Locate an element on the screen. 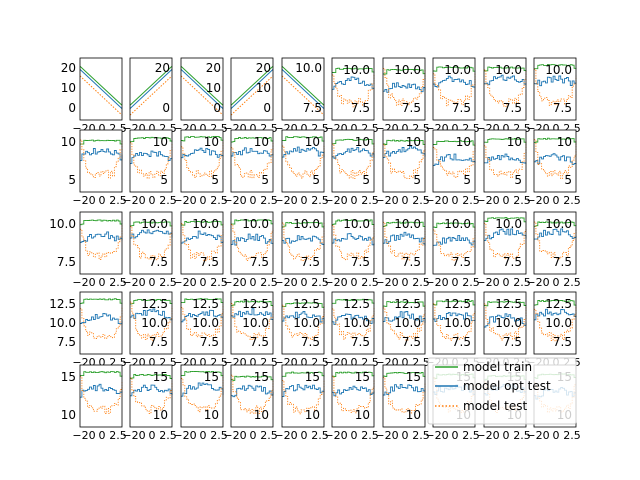 The height and width of the screenshot is (480, 640). panel-r5-c5: 15 10 −20 0 2.5 is located at coordinates (301, 403).